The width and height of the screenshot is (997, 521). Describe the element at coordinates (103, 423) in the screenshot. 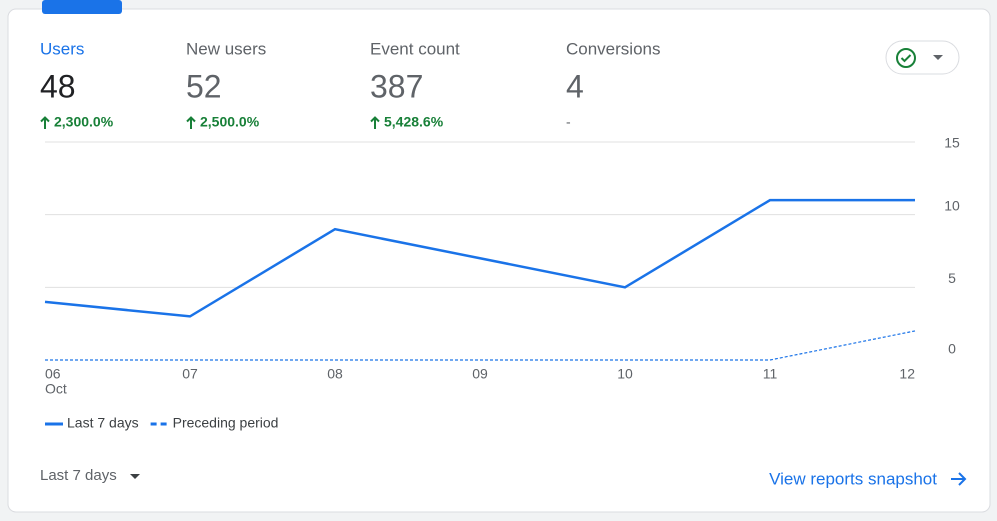

I see `legend-label: Last 7 days` at that location.